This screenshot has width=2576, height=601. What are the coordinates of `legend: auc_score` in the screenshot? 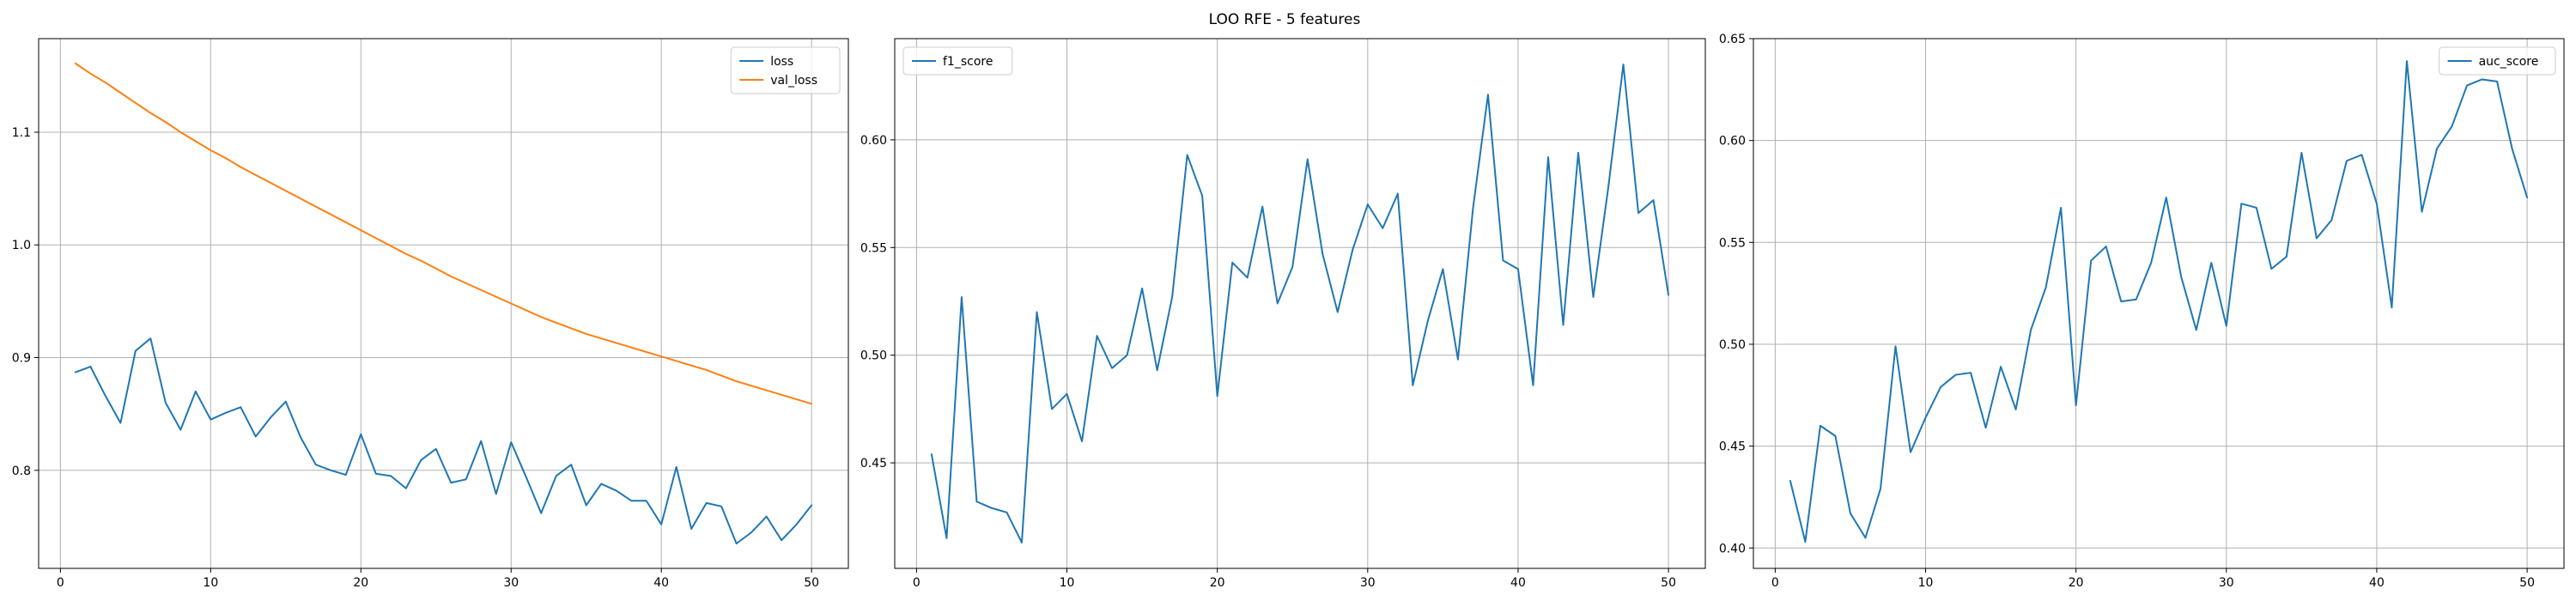 It's located at (2497, 61).